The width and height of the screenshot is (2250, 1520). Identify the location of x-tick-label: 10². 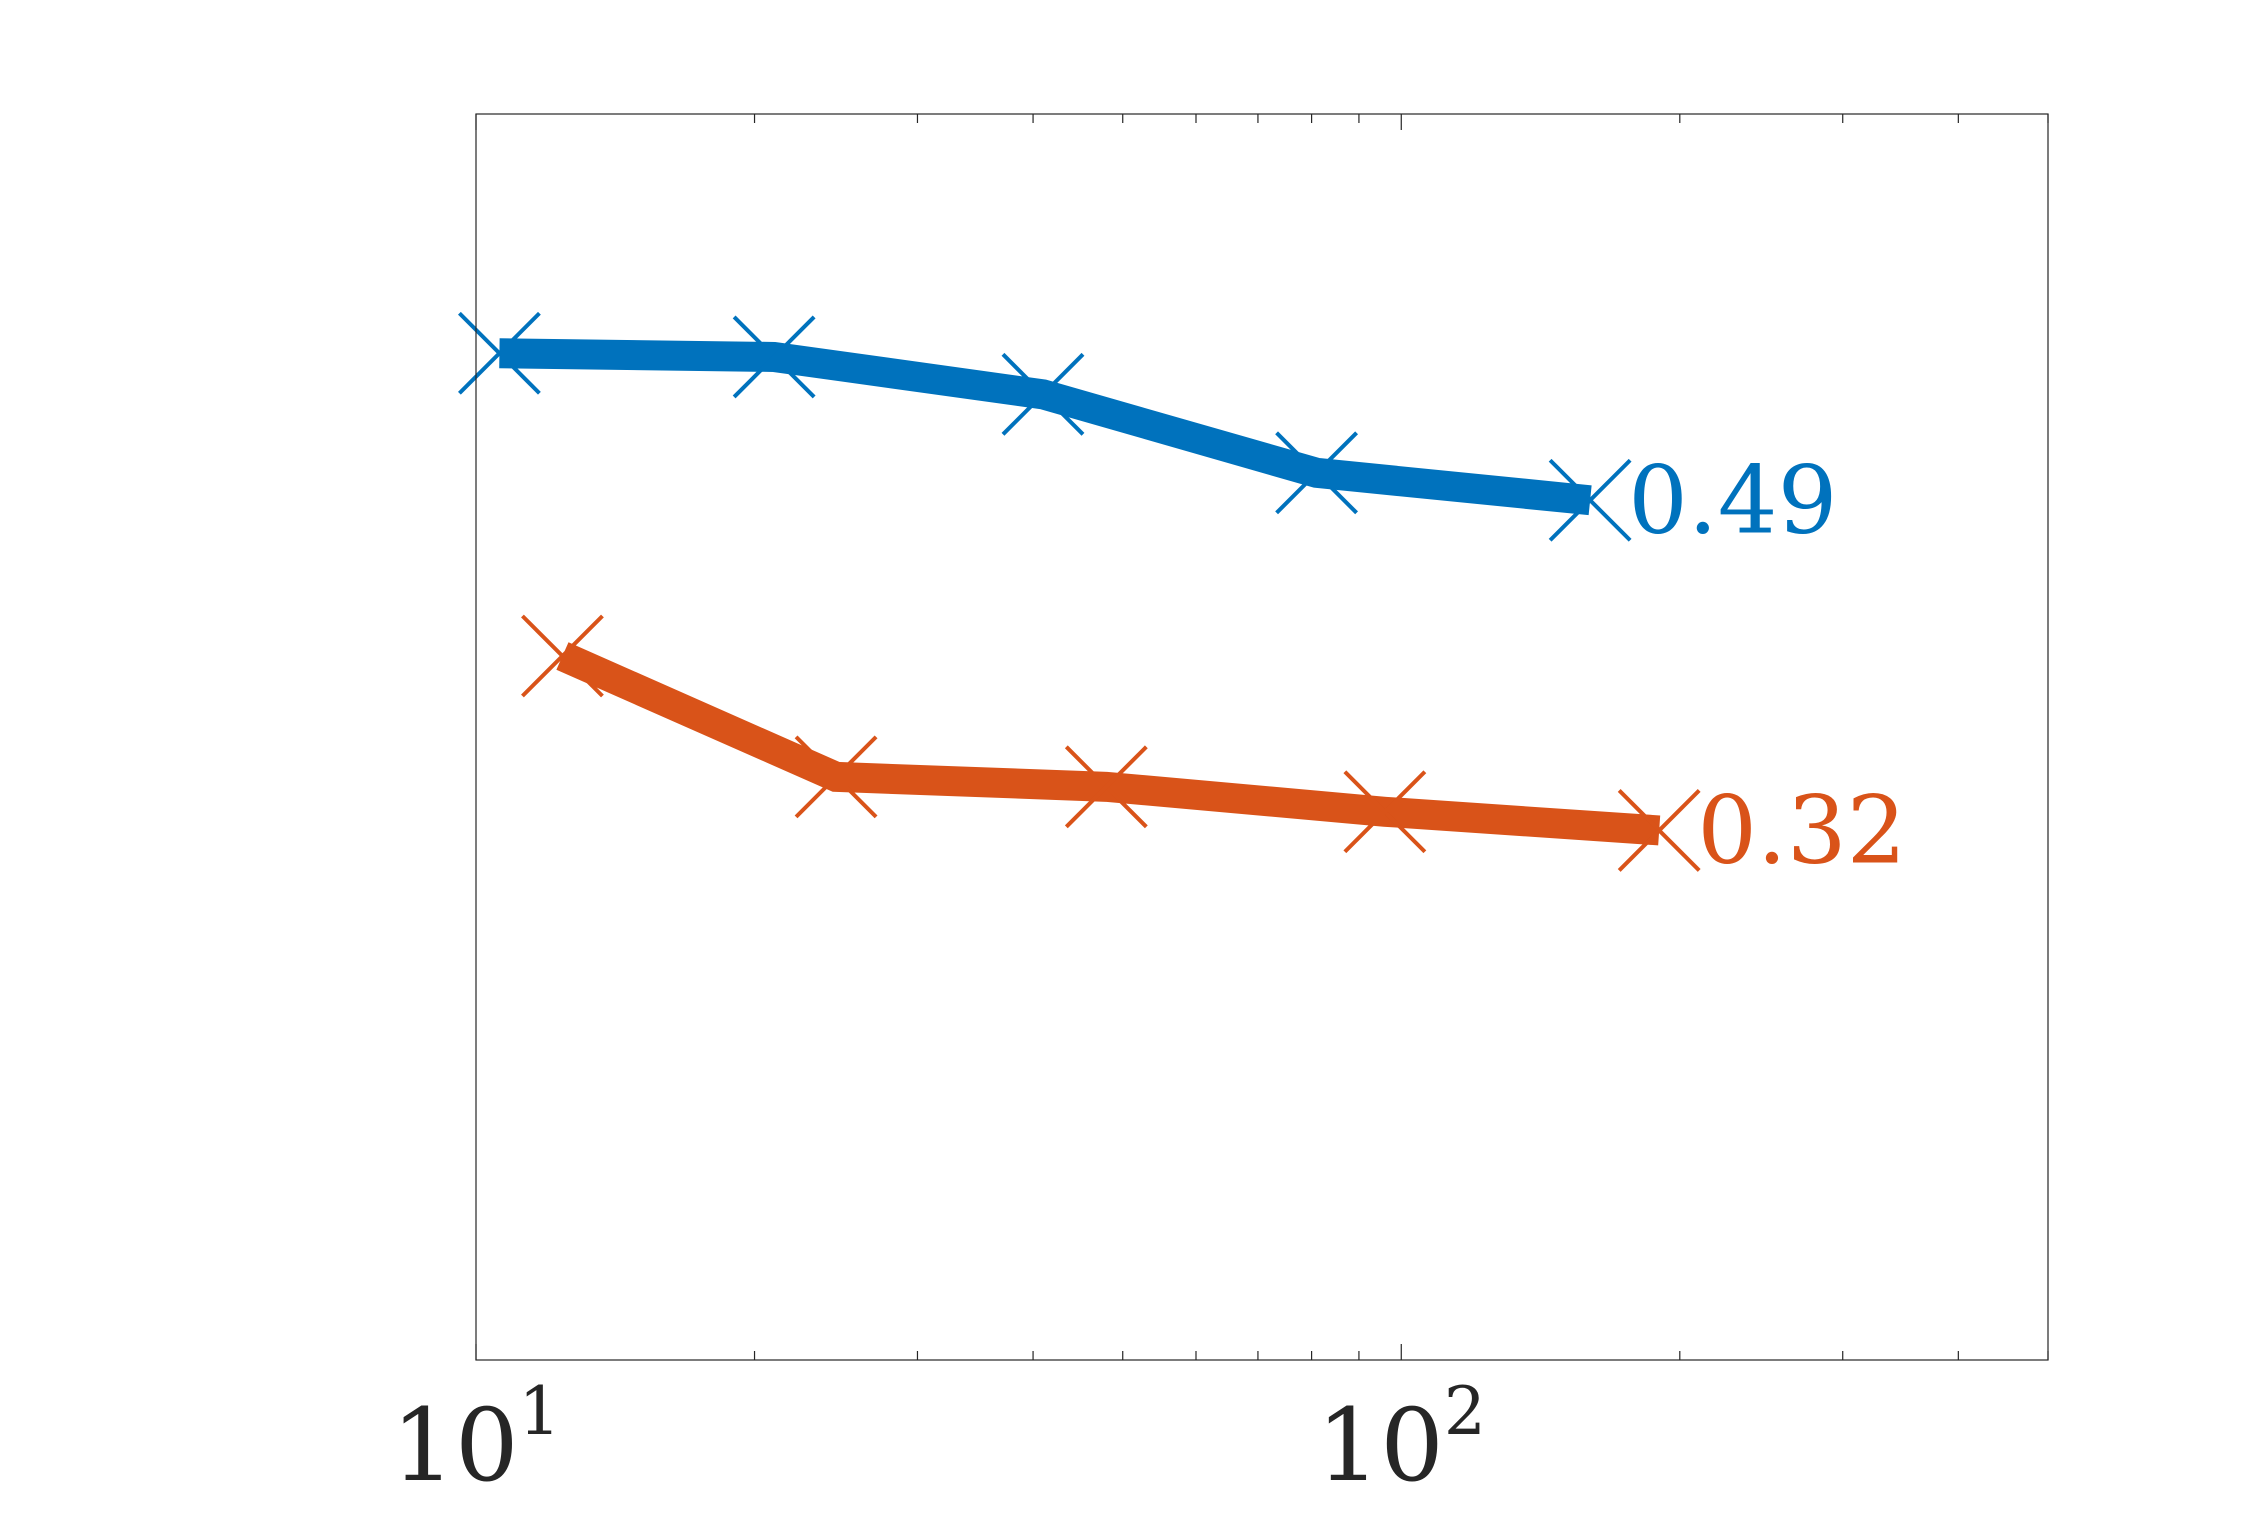
(1401, 1438).